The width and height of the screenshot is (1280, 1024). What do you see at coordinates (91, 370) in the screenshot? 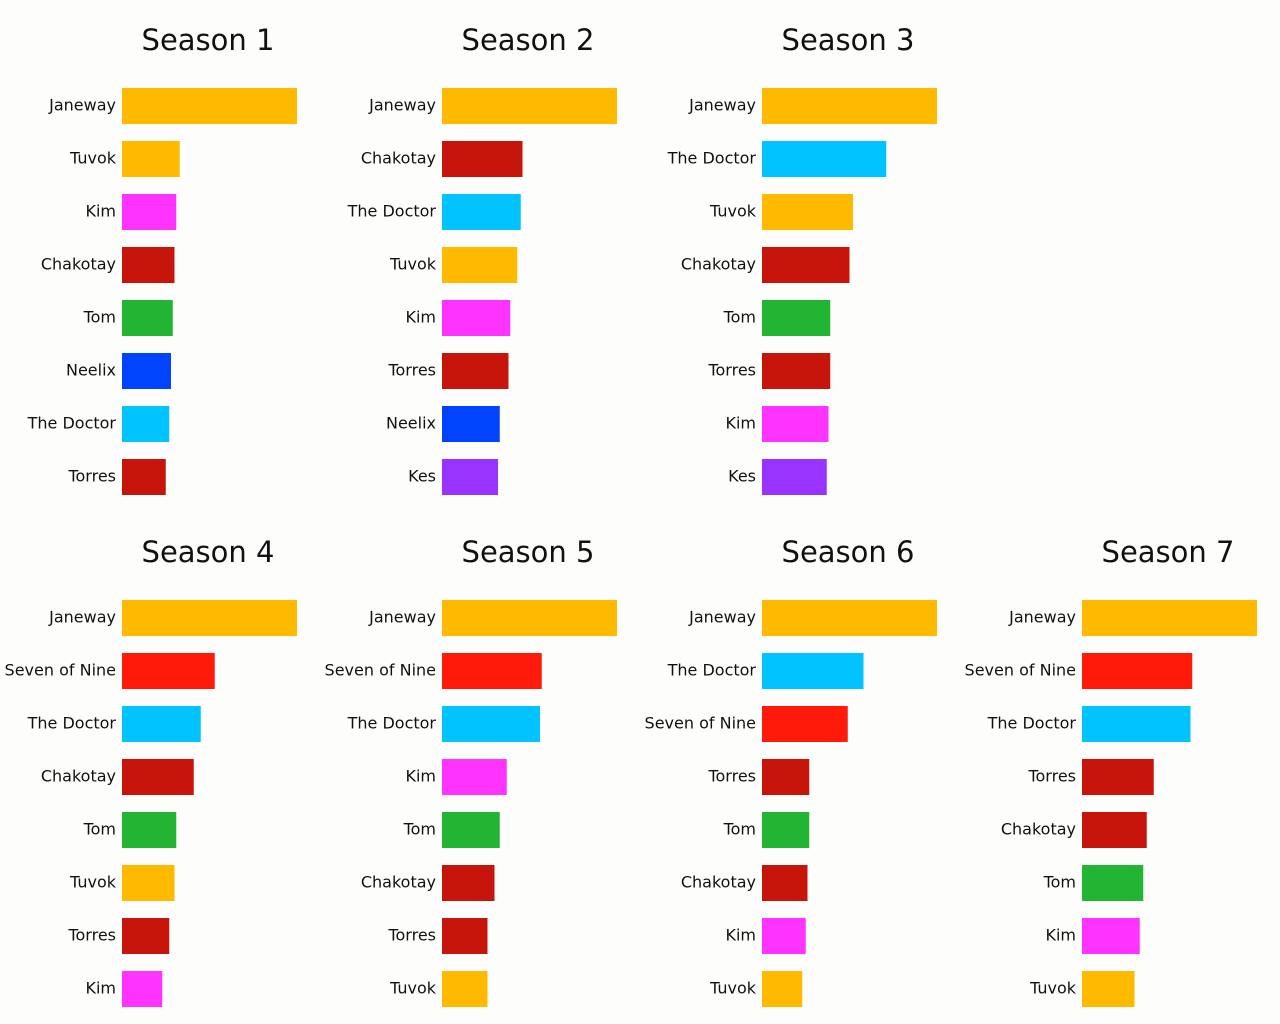
I see `category-label: Neelix` at bounding box center [91, 370].